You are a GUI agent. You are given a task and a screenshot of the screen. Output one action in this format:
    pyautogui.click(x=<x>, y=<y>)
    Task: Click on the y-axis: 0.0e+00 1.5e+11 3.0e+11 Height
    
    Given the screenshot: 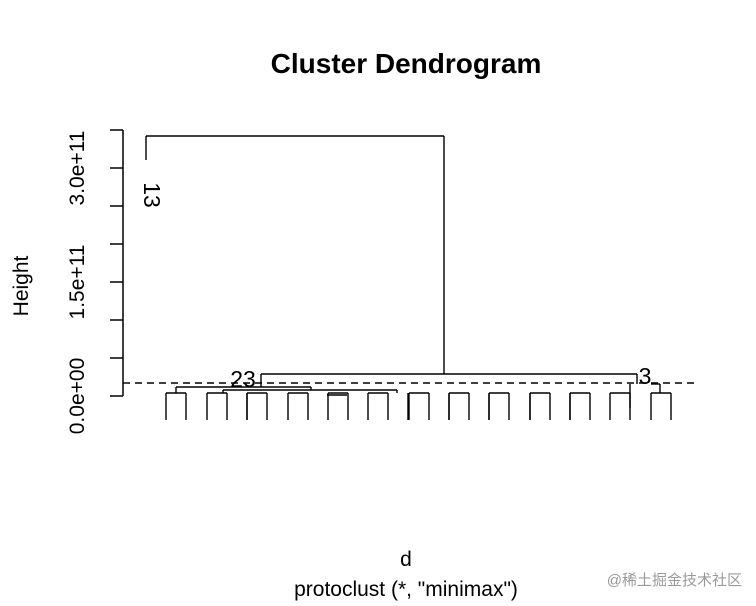 What is the action you would take?
    pyautogui.click(x=67, y=282)
    